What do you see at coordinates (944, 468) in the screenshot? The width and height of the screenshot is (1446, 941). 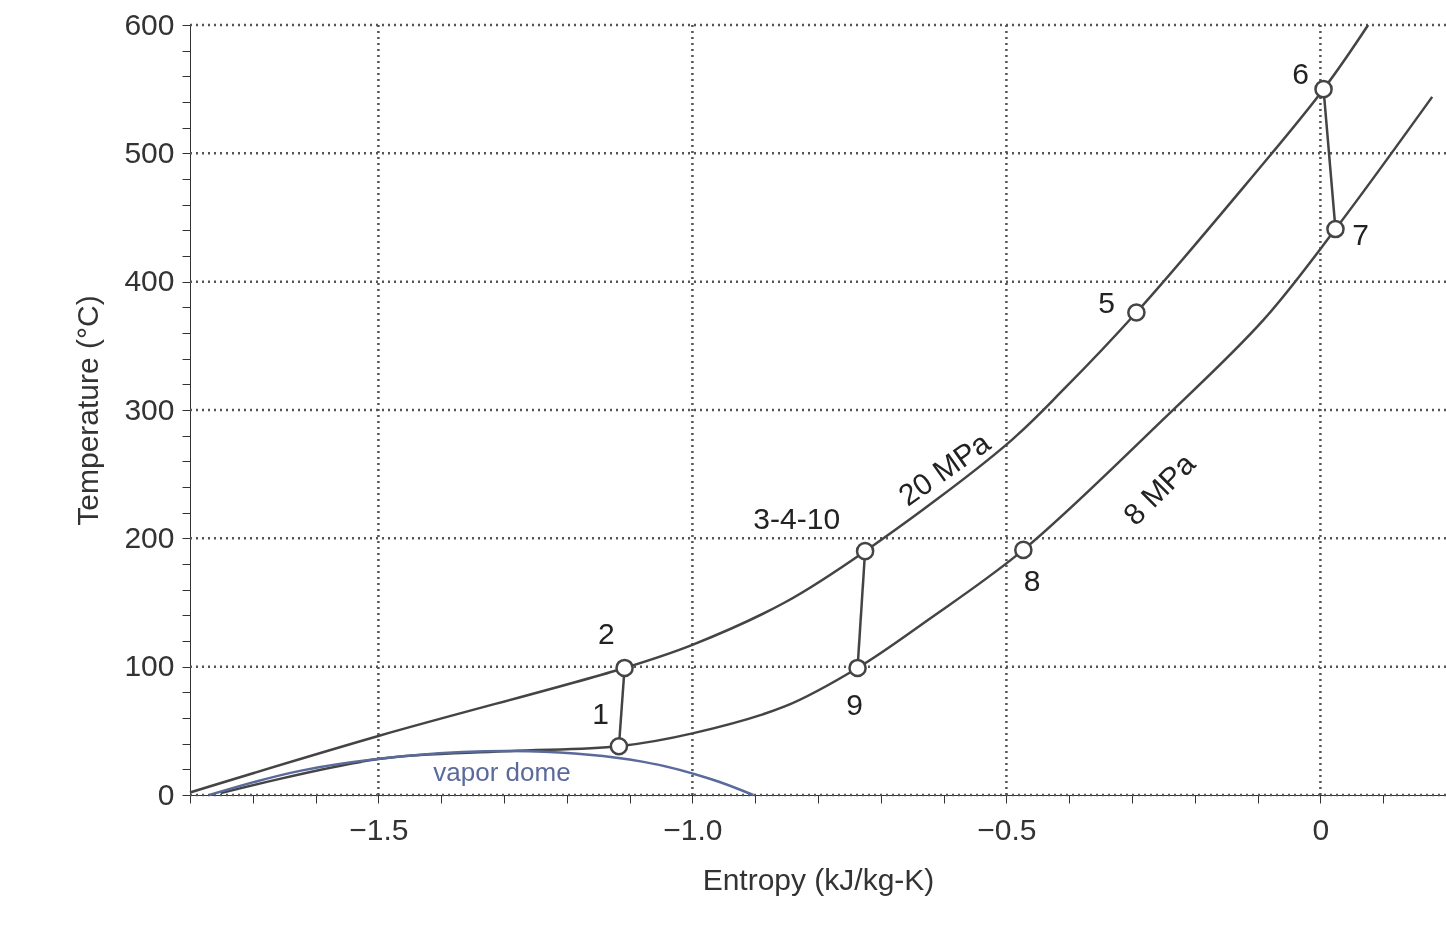 I see `annotation: 20 MPa` at bounding box center [944, 468].